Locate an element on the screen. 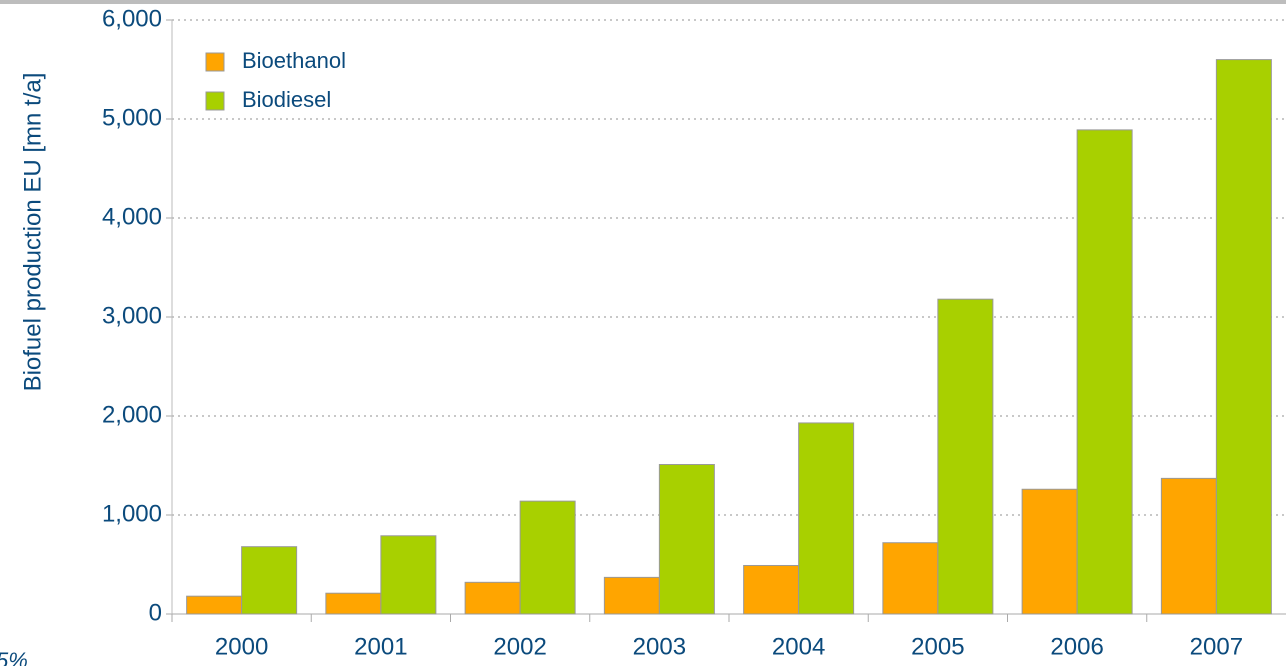 Image resolution: width=1286 pixels, height=666 pixels. top-border is located at coordinates (643, 2).